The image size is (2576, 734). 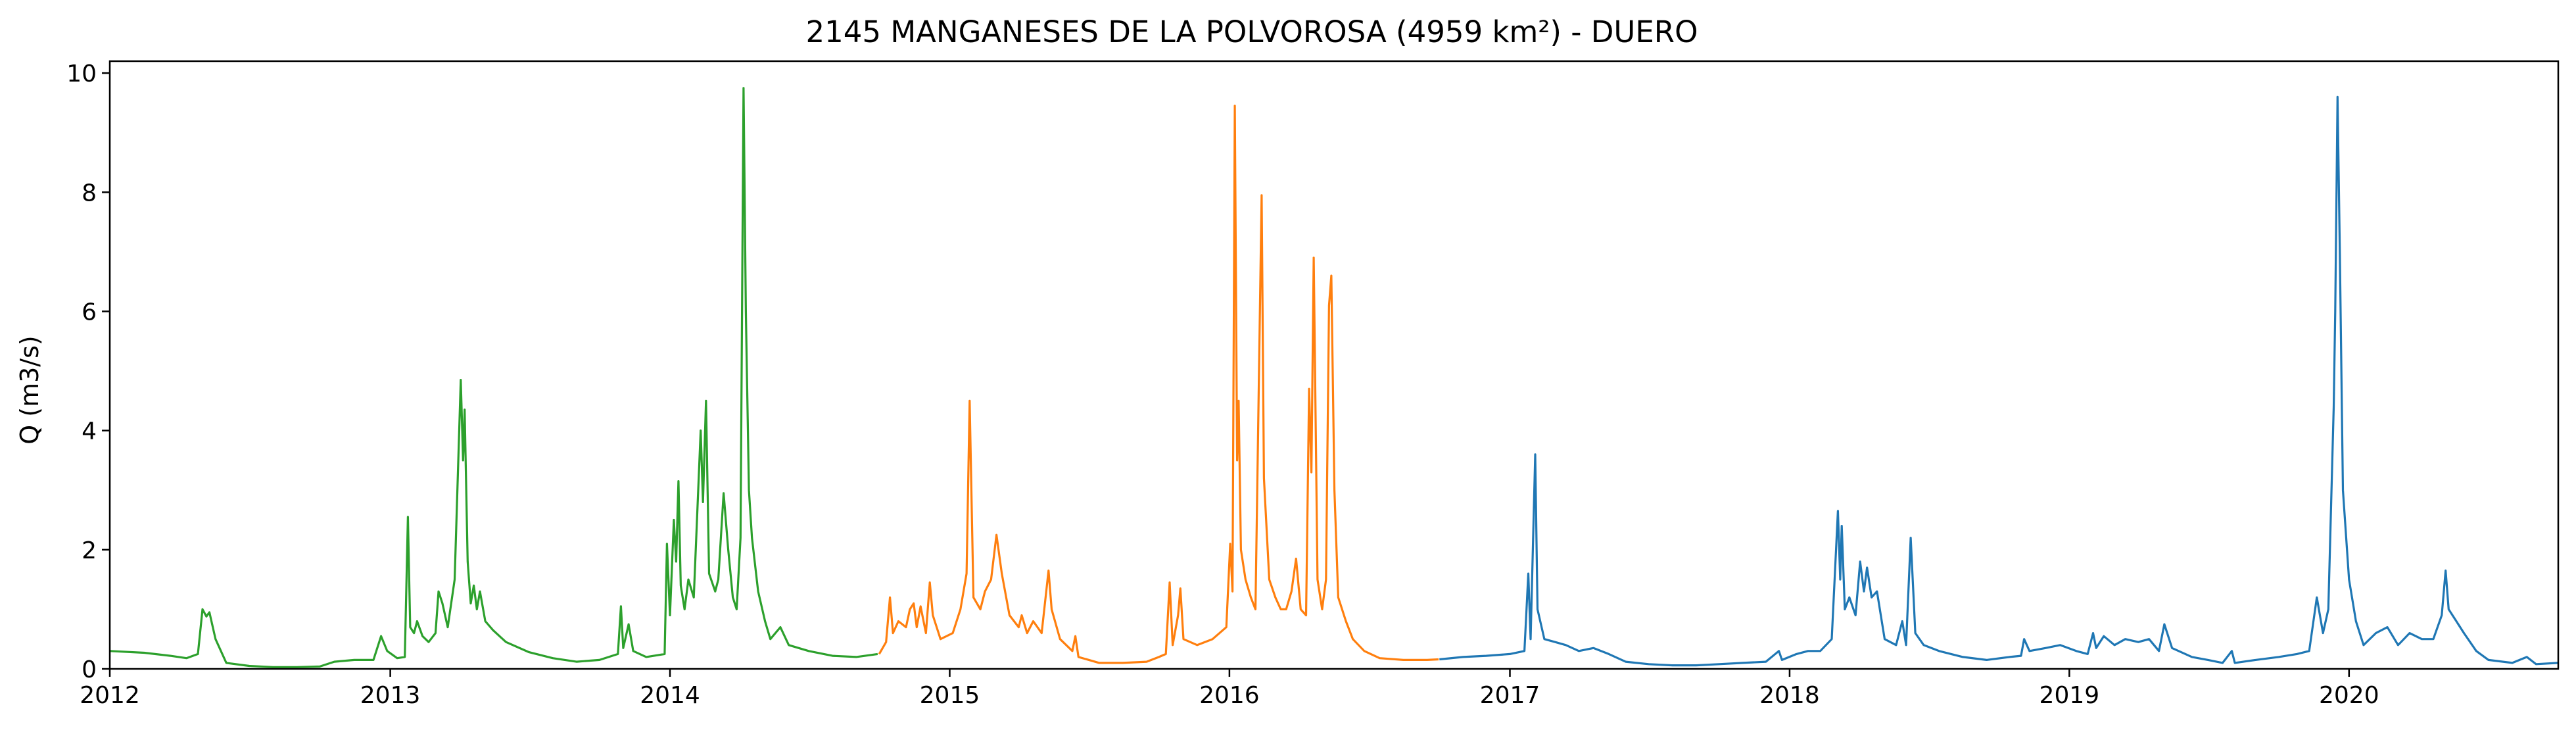 I want to click on x-tick-label: 2018, so click(x=1790, y=695).